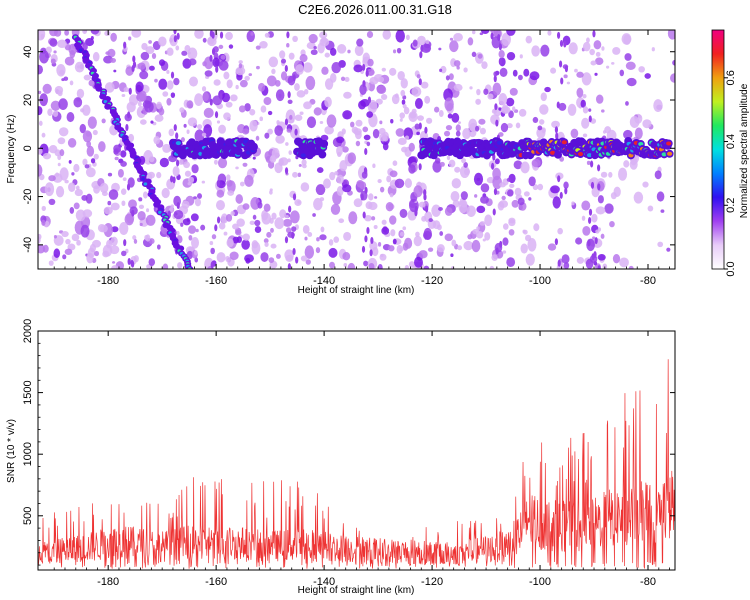  What do you see at coordinates (322, 154) in the screenshot?
I see `band-blob` at bounding box center [322, 154].